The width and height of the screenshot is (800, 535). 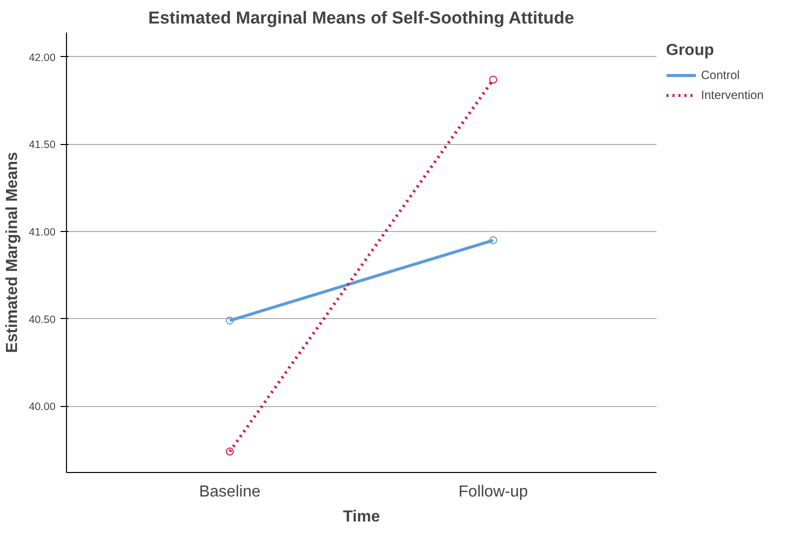 What do you see at coordinates (361, 18) in the screenshot?
I see `chart-title: Estimated Marginal Means of Self-Soothing Attitude` at bounding box center [361, 18].